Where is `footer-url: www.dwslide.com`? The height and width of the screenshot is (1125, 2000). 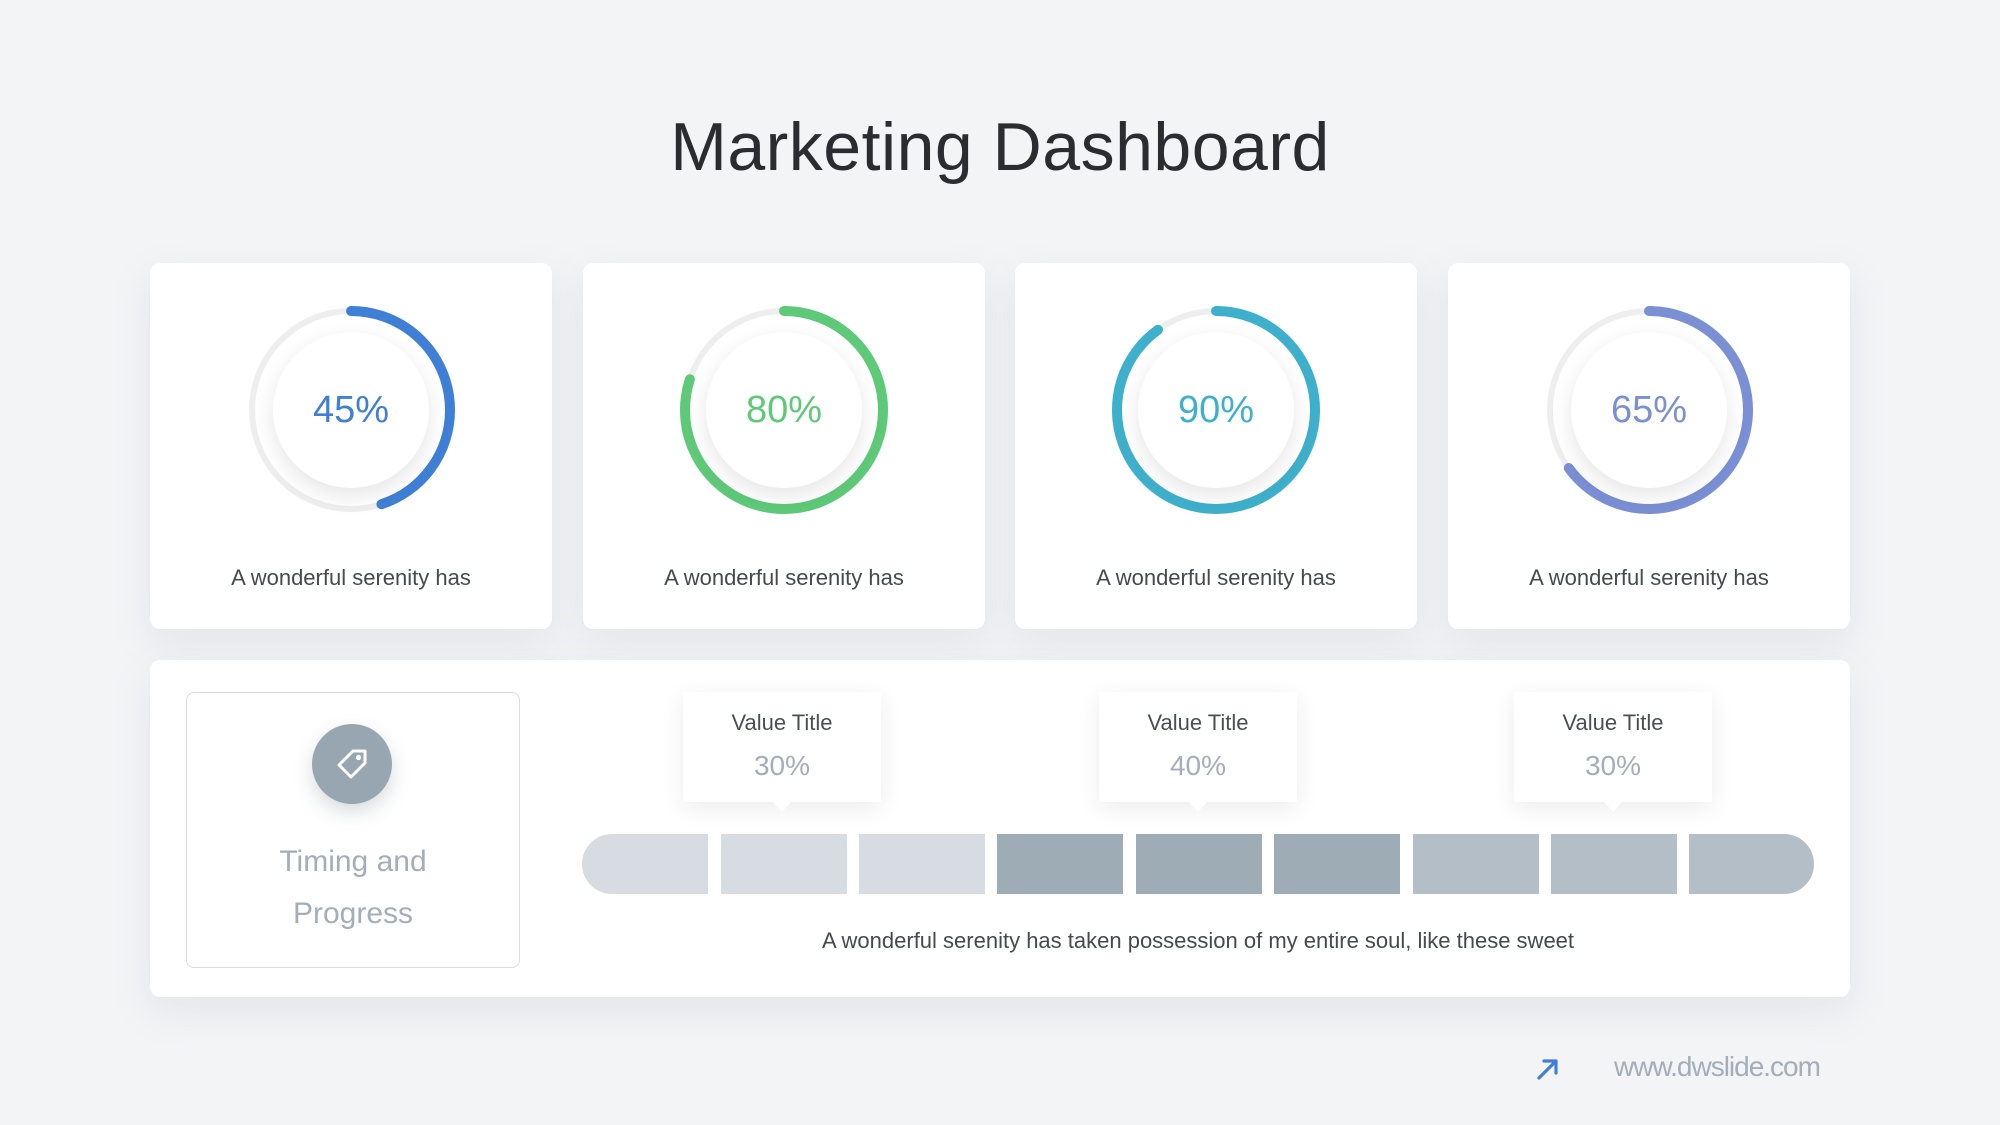 footer-url: www.dwslide.com is located at coordinates (1717, 1066).